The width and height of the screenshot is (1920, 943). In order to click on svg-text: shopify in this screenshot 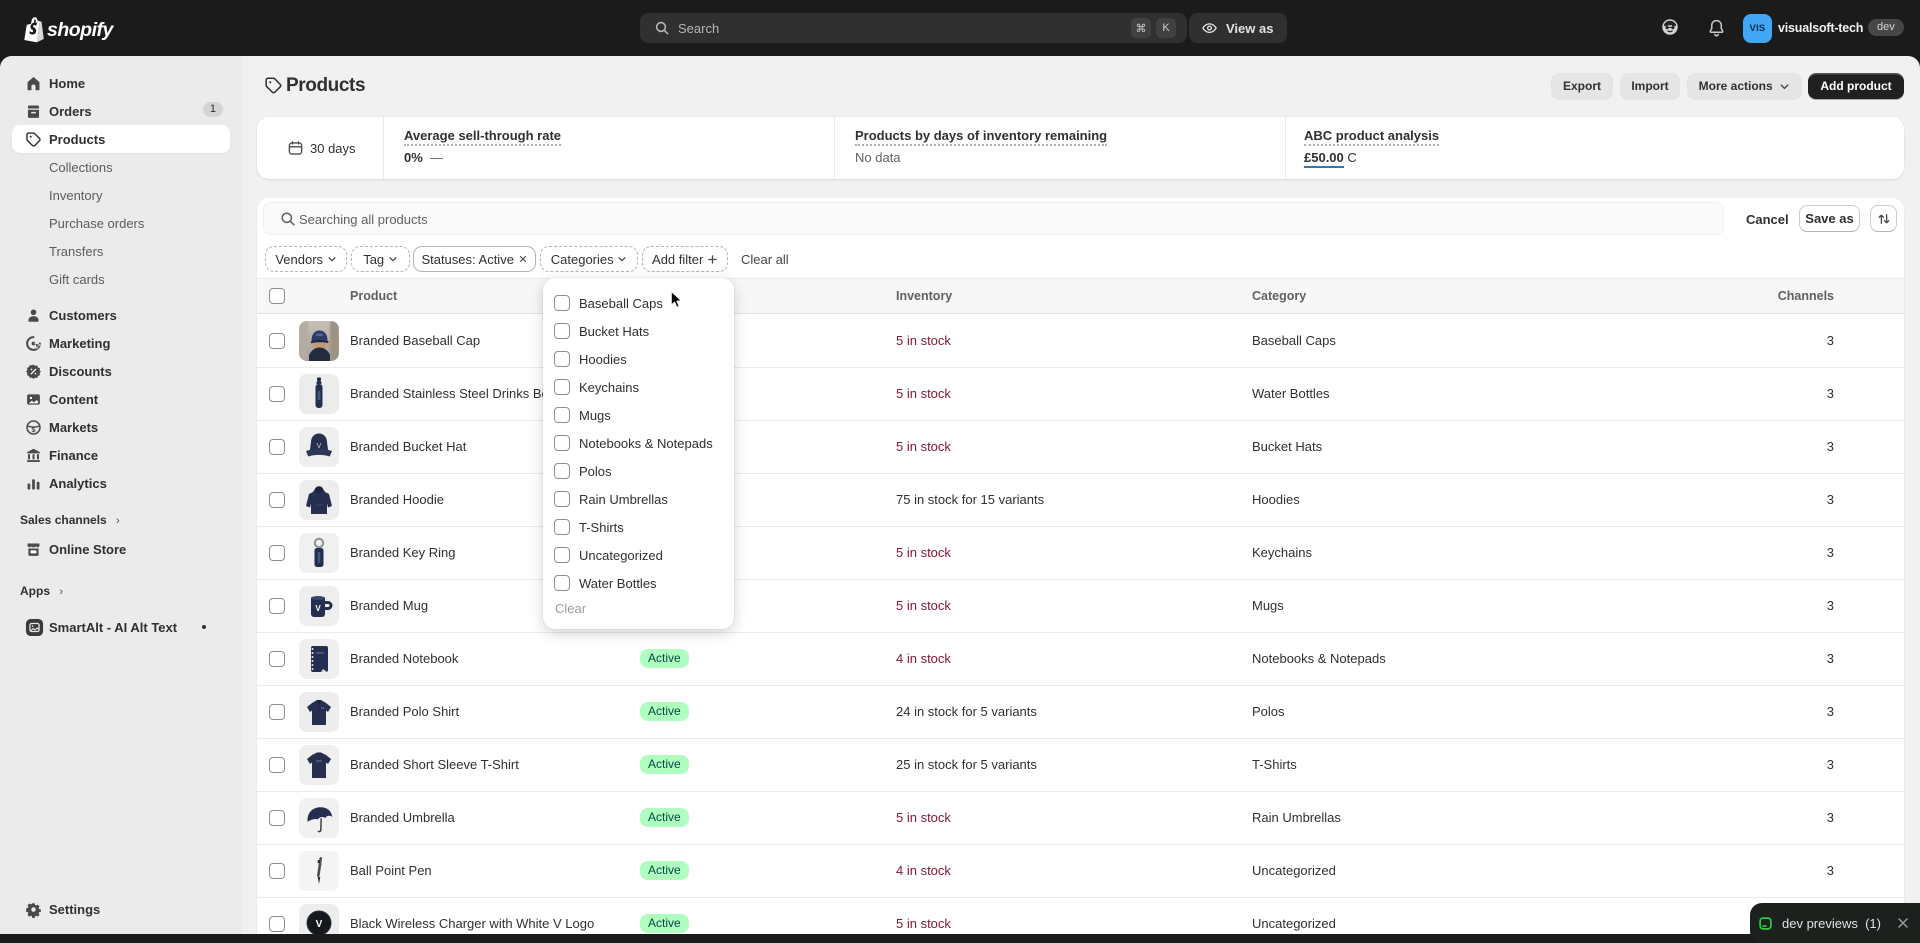, I will do `click(80, 30)`.